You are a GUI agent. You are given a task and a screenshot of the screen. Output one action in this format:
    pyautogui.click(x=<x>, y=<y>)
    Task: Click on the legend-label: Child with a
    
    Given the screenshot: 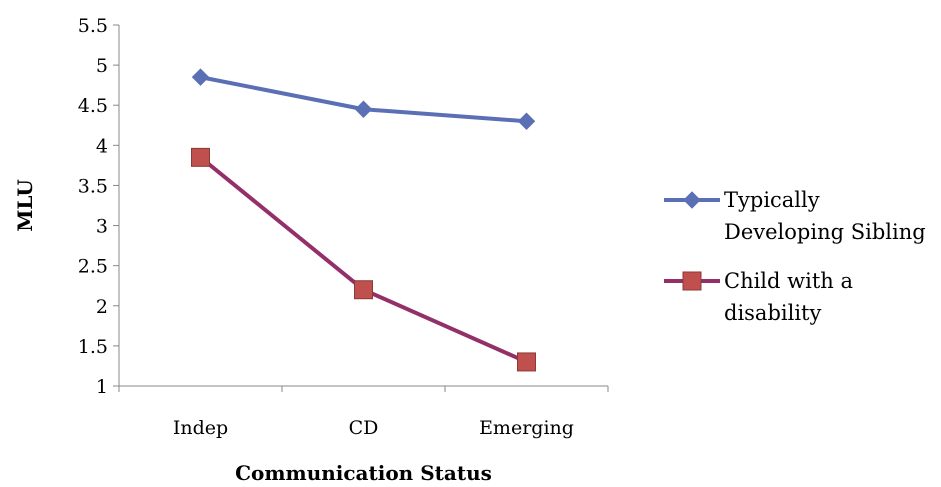 What is the action you would take?
    pyautogui.click(x=788, y=281)
    